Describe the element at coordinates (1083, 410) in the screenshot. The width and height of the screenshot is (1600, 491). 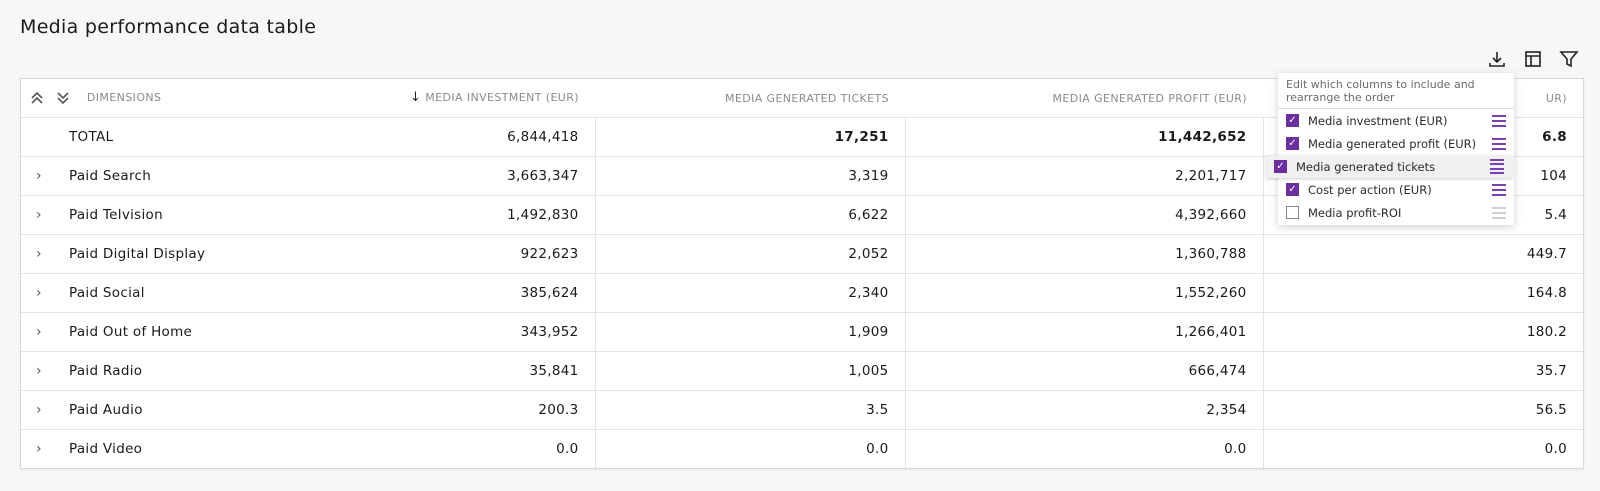
I see `media-generated-profit-value: 2,354` at that location.